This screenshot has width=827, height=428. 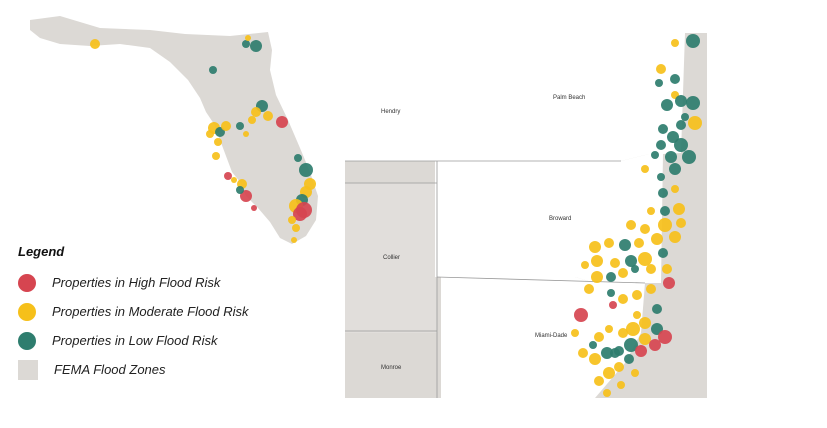 What do you see at coordinates (541, 280) in the screenshot?
I see `county-border` at bounding box center [541, 280].